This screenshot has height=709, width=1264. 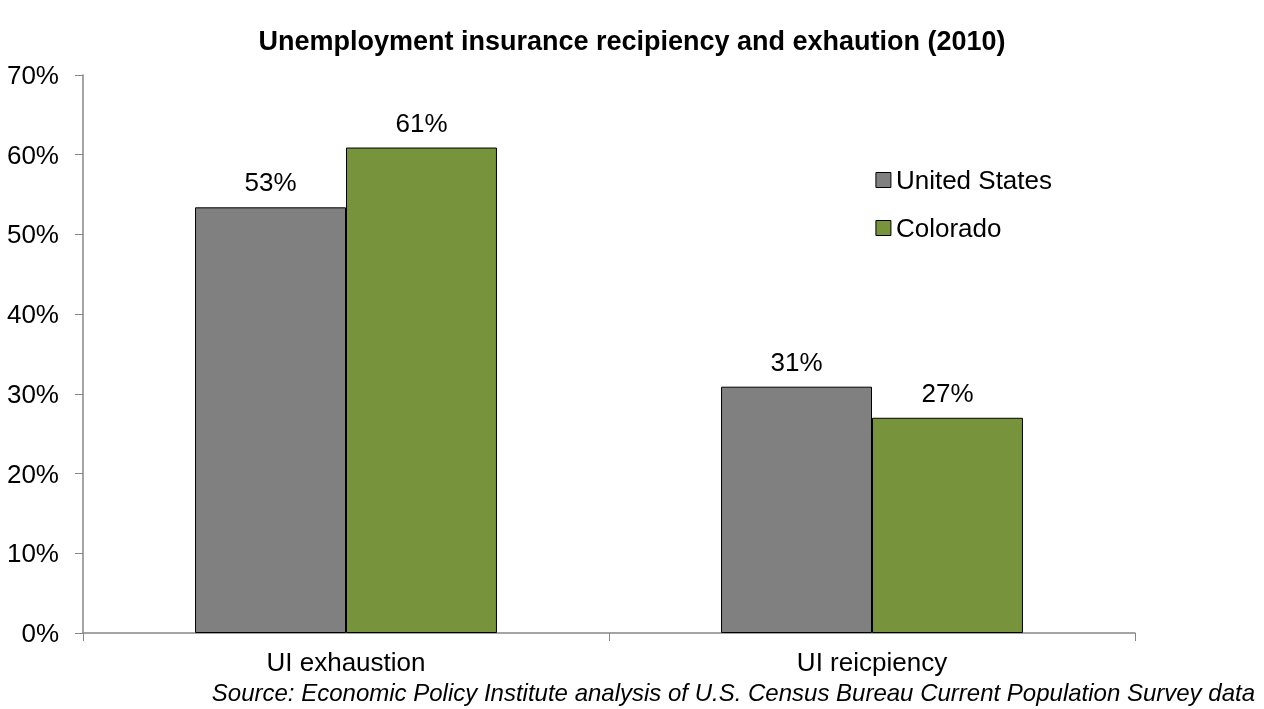 What do you see at coordinates (948, 228) in the screenshot?
I see `legend-label: Colorado` at bounding box center [948, 228].